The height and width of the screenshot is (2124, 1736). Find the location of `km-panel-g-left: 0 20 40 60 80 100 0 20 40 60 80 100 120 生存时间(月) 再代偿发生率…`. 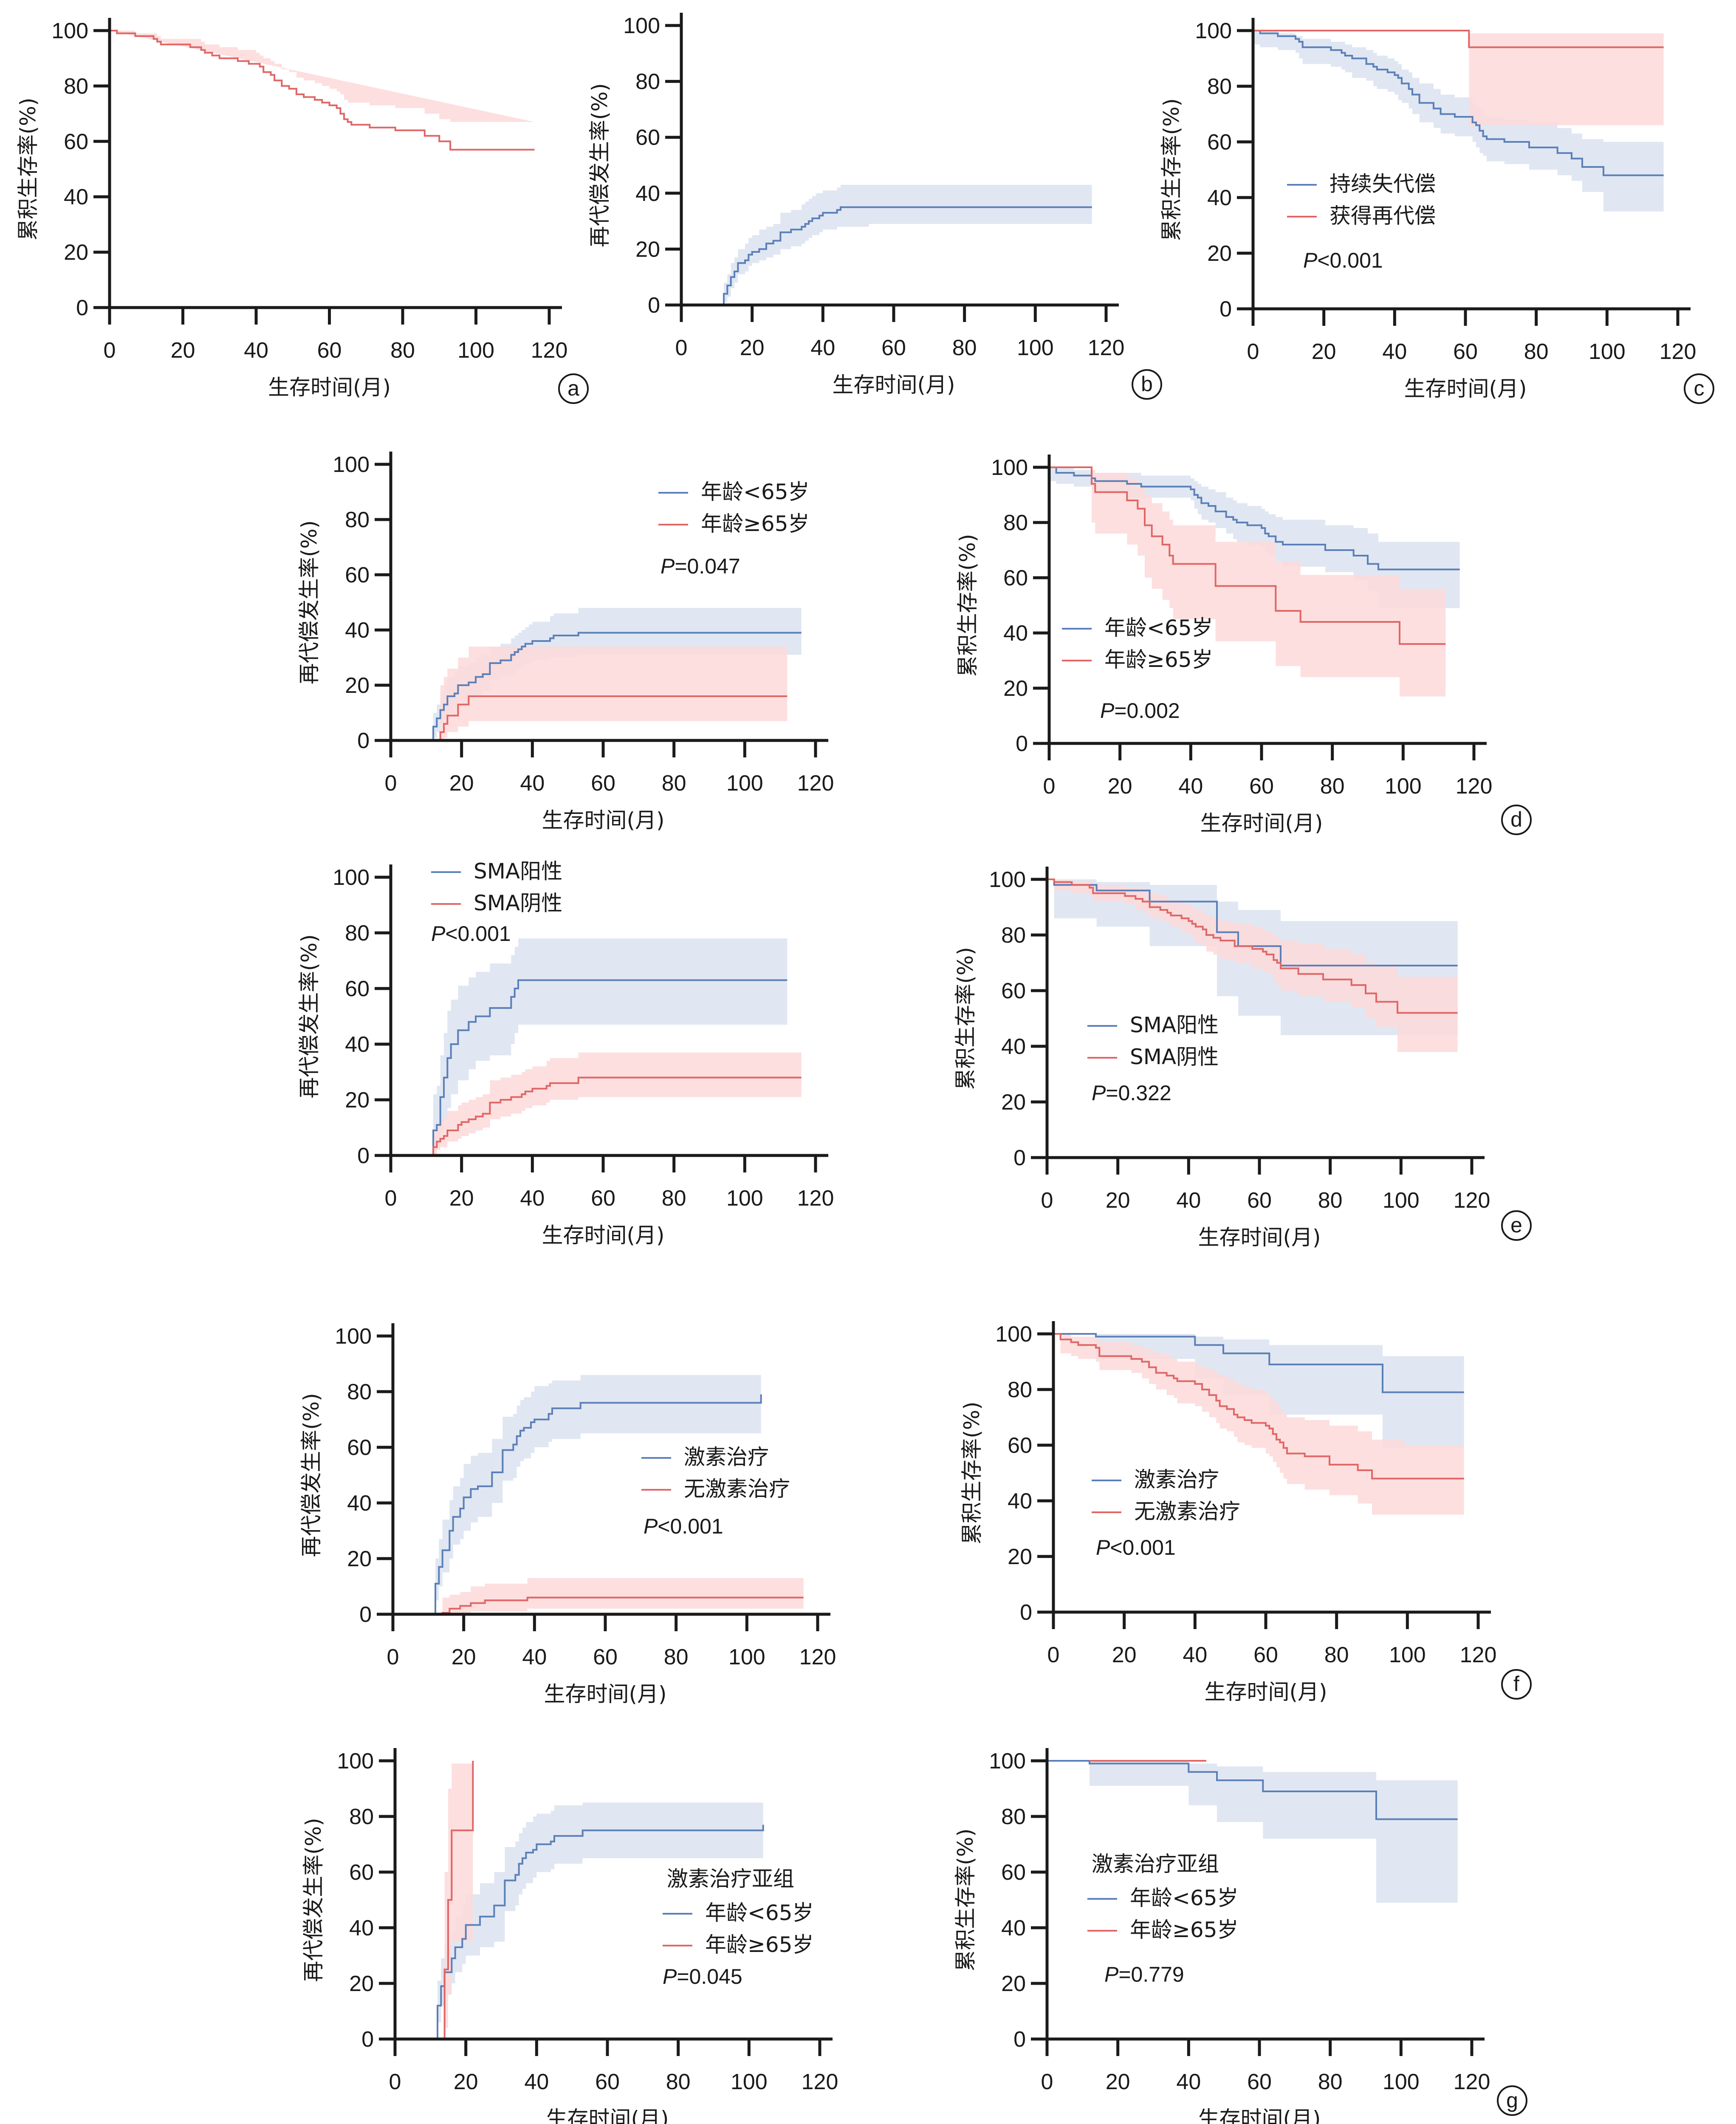

km-panel-g-left: 0 20 40 60 80 100 0 20 40 60 80 100 120 生存时间(月) 再代偿发生率… is located at coordinates (569, 1936).